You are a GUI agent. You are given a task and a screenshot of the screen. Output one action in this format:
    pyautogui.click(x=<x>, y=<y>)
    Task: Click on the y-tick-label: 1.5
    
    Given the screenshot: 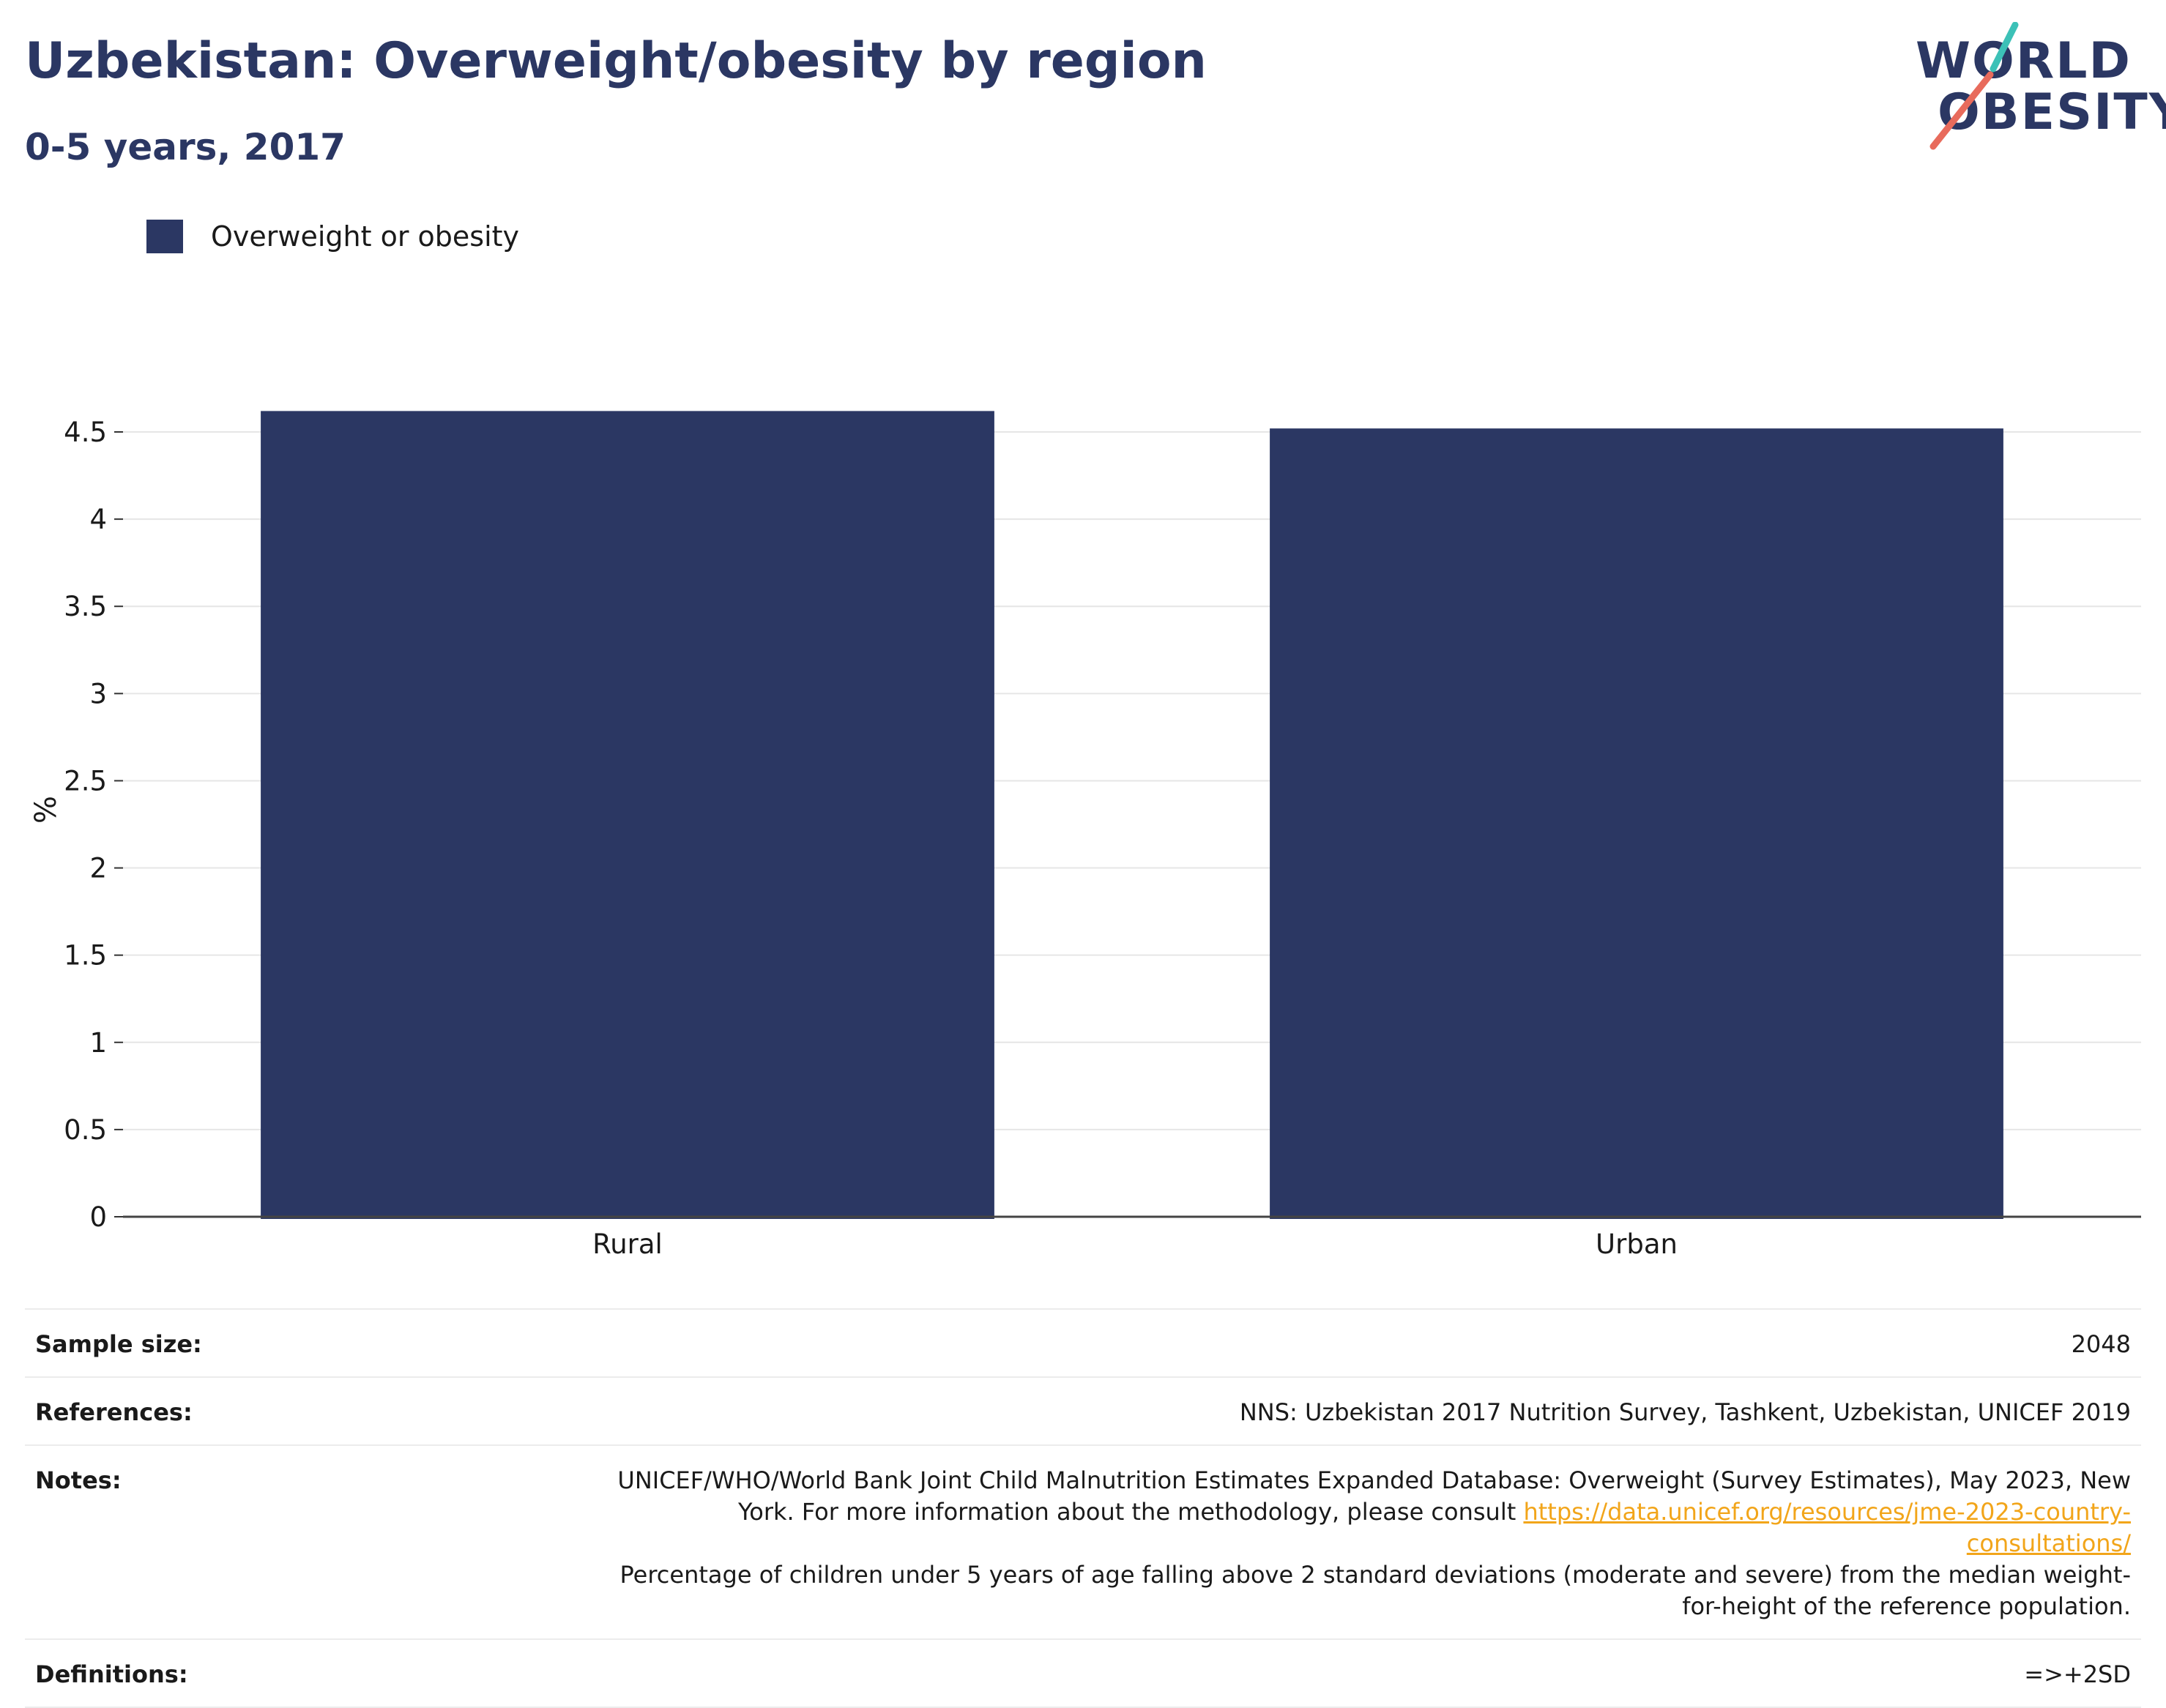 What is the action you would take?
    pyautogui.click(x=85, y=956)
    